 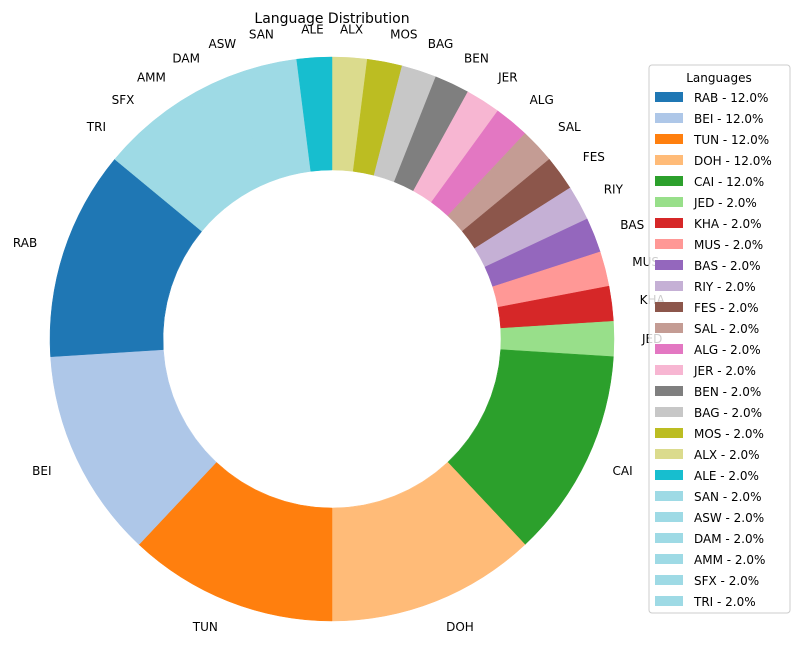 What do you see at coordinates (728, 413) in the screenshot?
I see `legend-label: BAG - 2.0%` at bounding box center [728, 413].